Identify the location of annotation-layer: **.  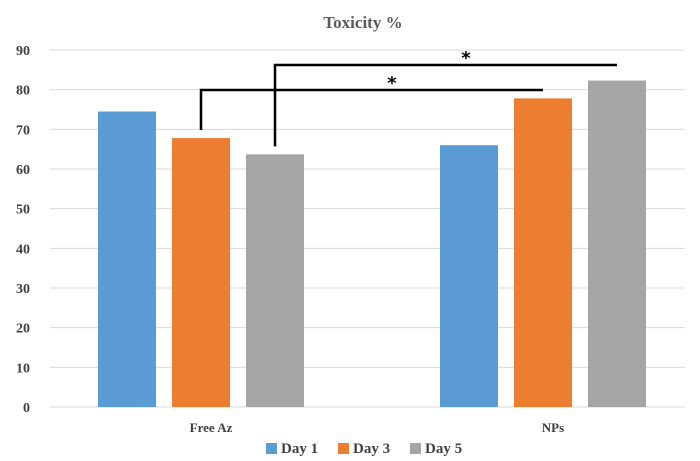
(408, 97).